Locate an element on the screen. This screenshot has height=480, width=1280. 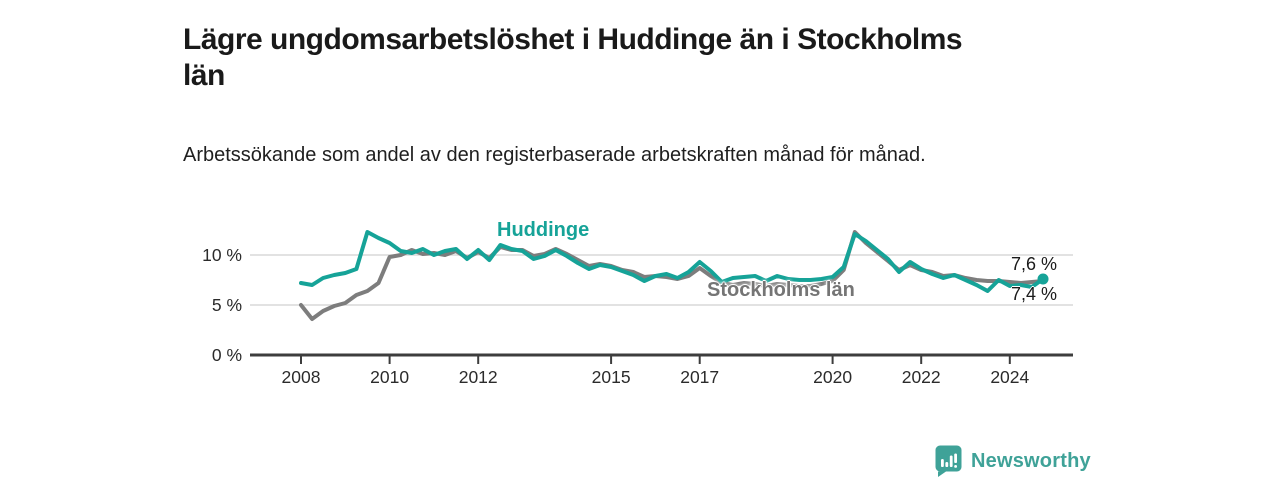
y-axis-grid is located at coordinates (661, 305).